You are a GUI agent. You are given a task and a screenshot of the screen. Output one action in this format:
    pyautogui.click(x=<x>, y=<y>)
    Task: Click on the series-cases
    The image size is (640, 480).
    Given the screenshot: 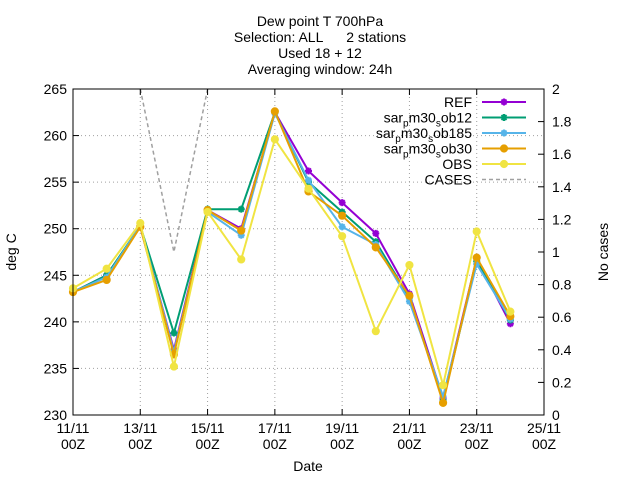 What is the action you would take?
    pyautogui.click(x=174, y=170)
    